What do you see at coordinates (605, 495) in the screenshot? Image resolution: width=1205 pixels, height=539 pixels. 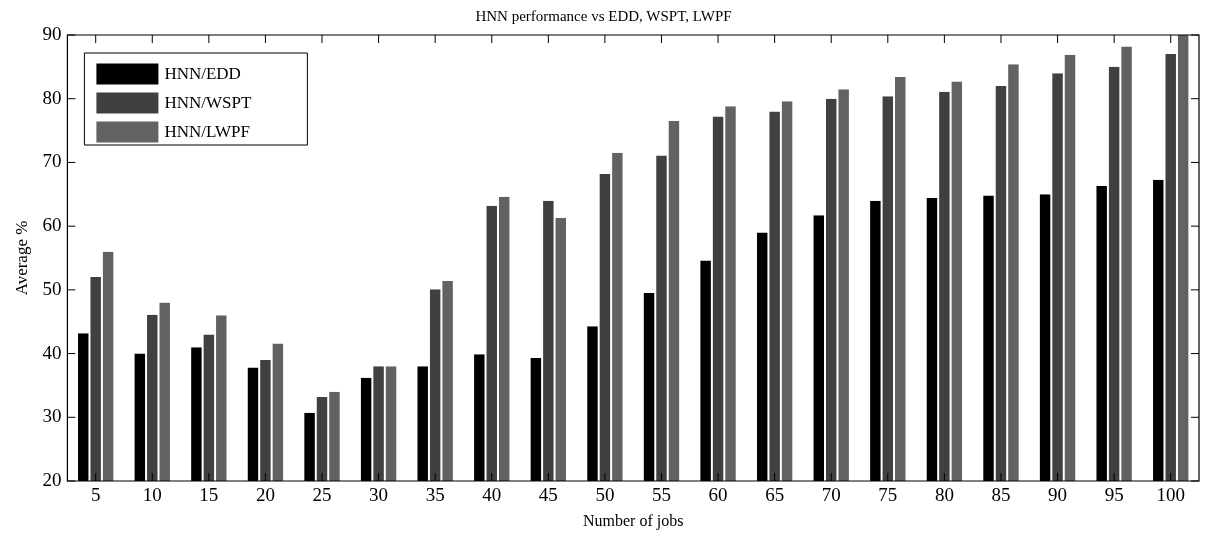 I see `x-tick-label: 50` at bounding box center [605, 495].